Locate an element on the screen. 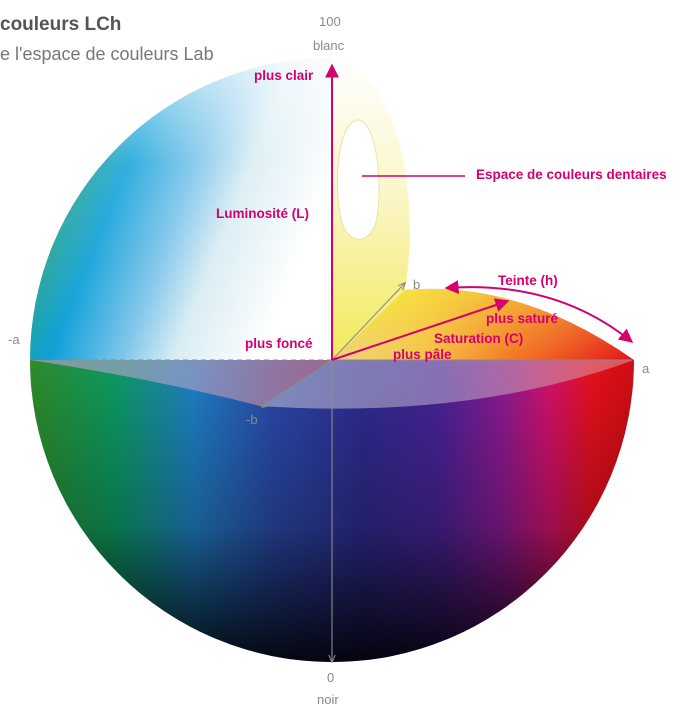 The width and height of the screenshot is (700, 711). hue-label: Teinte (h) is located at coordinates (528, 280).